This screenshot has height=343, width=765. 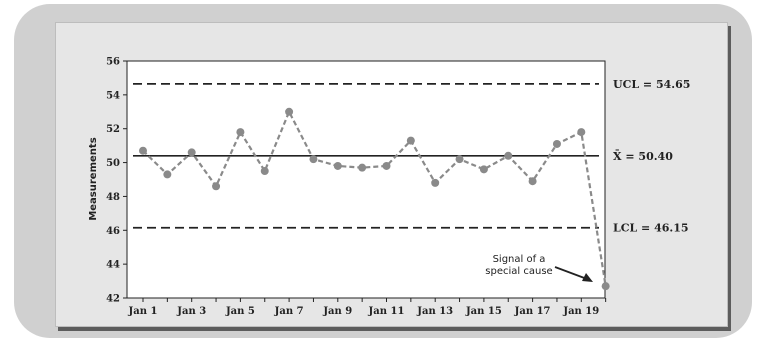 What do you see at coordinates (240, 311) in the screenshot?
I see `x-tick-label: Jan 5` at bounding box center [240, 311].